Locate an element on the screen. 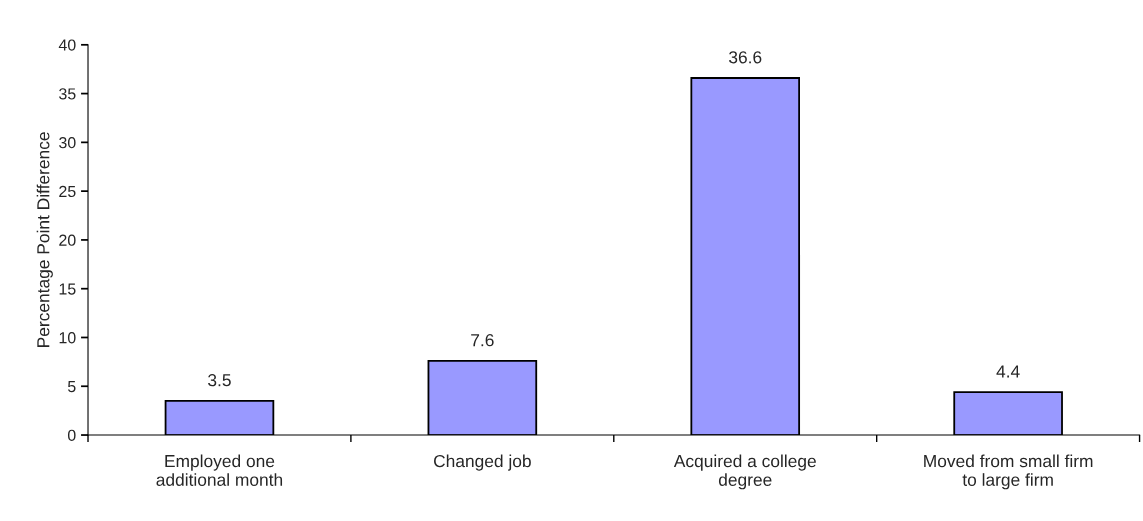  data-label: 3.5 is located at coordinates (219, 380).